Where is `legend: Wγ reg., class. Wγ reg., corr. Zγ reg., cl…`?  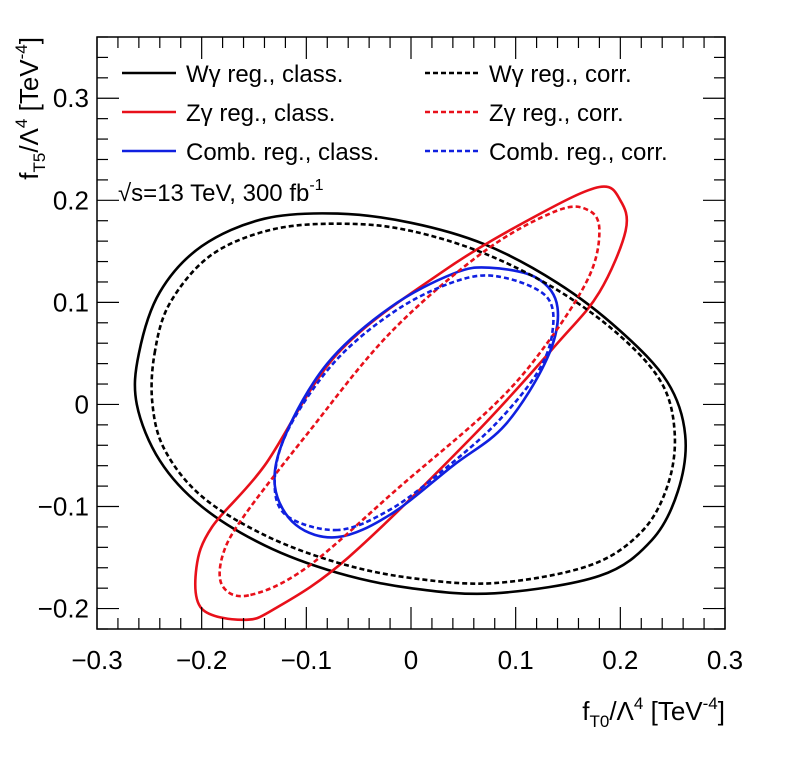 legend: Wγ reg., class. Wγ reg., corr. Zγ reg., cl… is located at coordinates (395, 113).